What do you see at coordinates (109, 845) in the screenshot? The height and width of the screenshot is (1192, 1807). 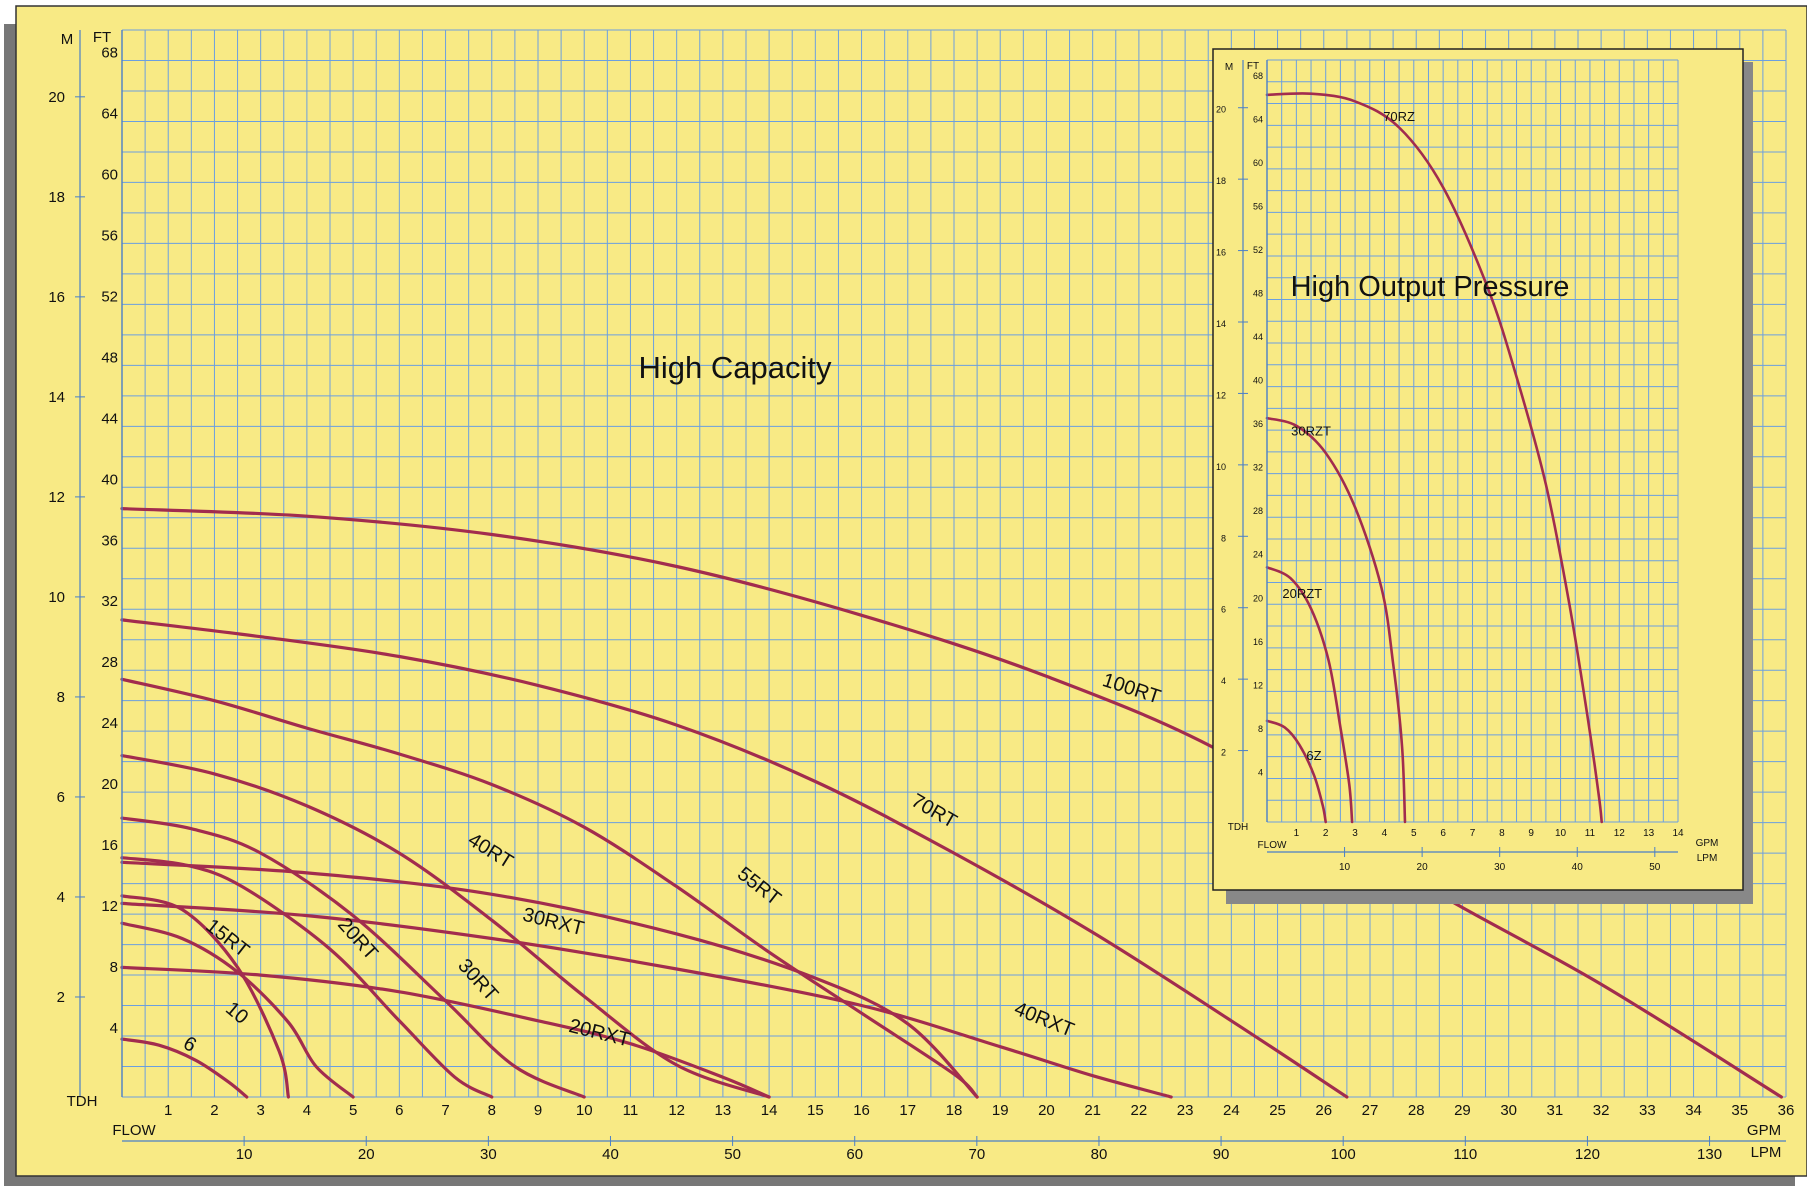 I see `main-ft-tick-label: 16` at bounding box center [109, 845].